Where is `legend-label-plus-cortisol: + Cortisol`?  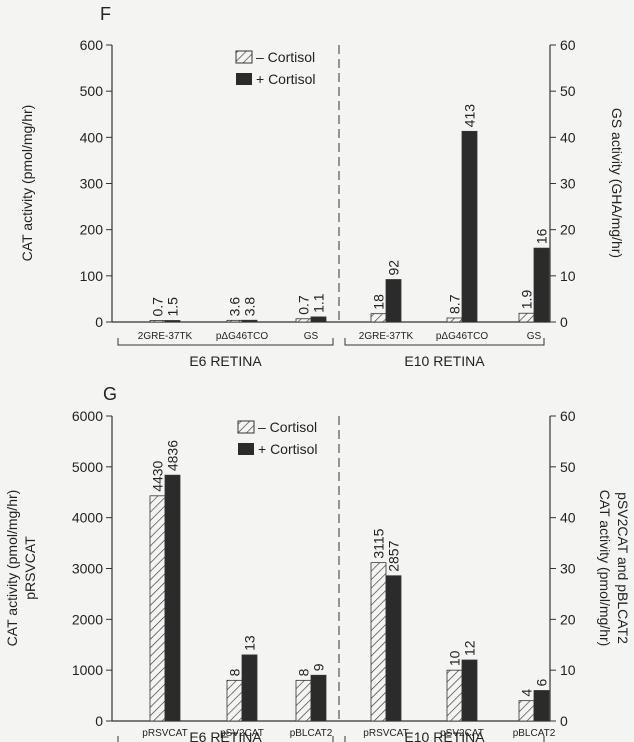 legend-label-plus-cortisol: + Cortisol is located at coordinates (288, 449).